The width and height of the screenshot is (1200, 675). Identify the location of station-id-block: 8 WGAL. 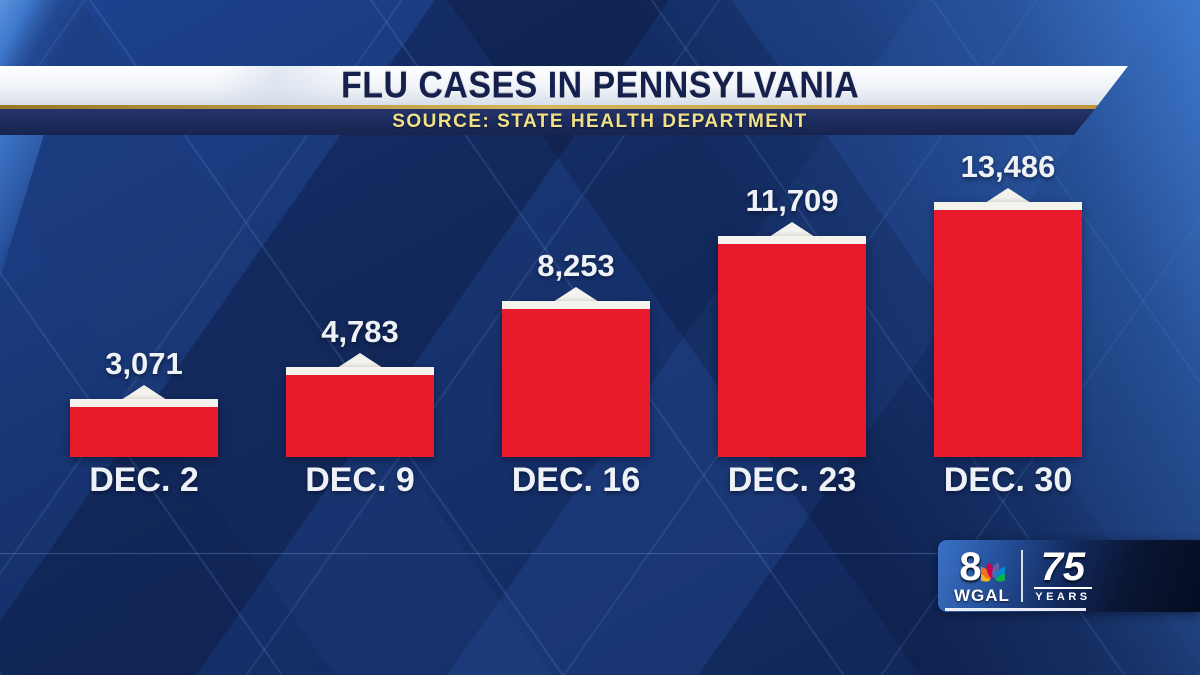
(982, 574).